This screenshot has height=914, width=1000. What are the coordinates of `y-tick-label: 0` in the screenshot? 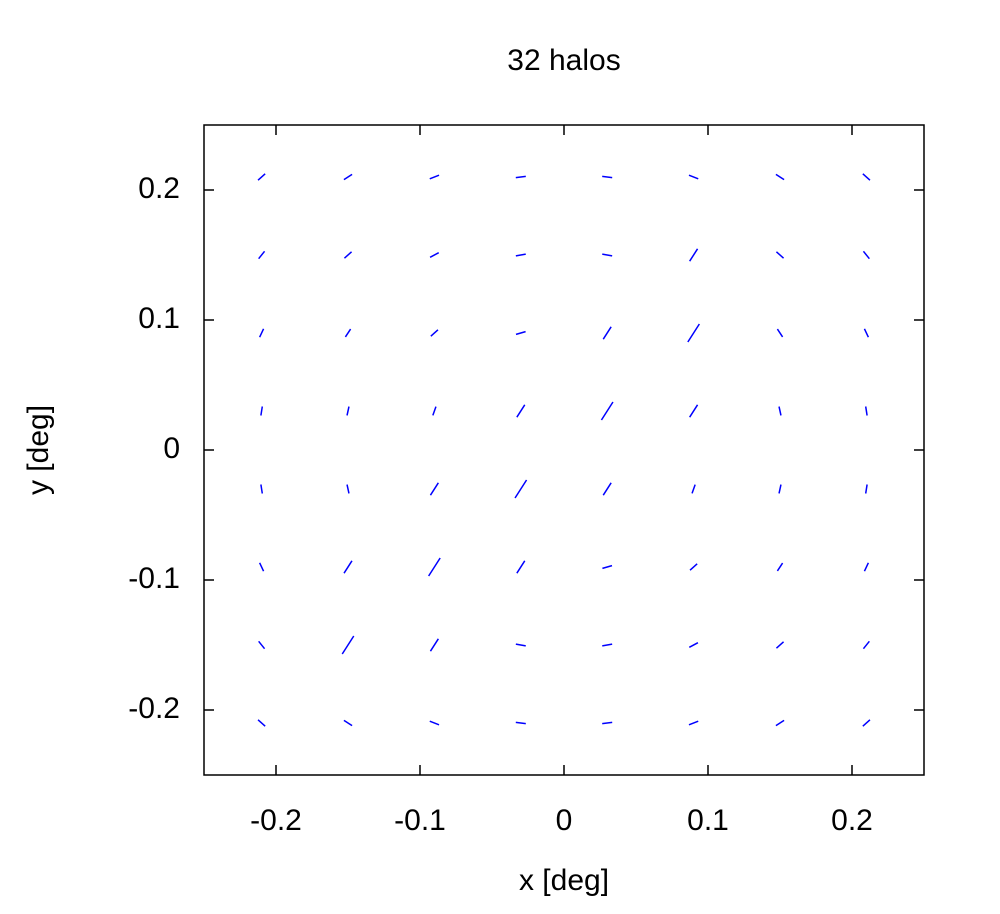 It's located at (171, 448).